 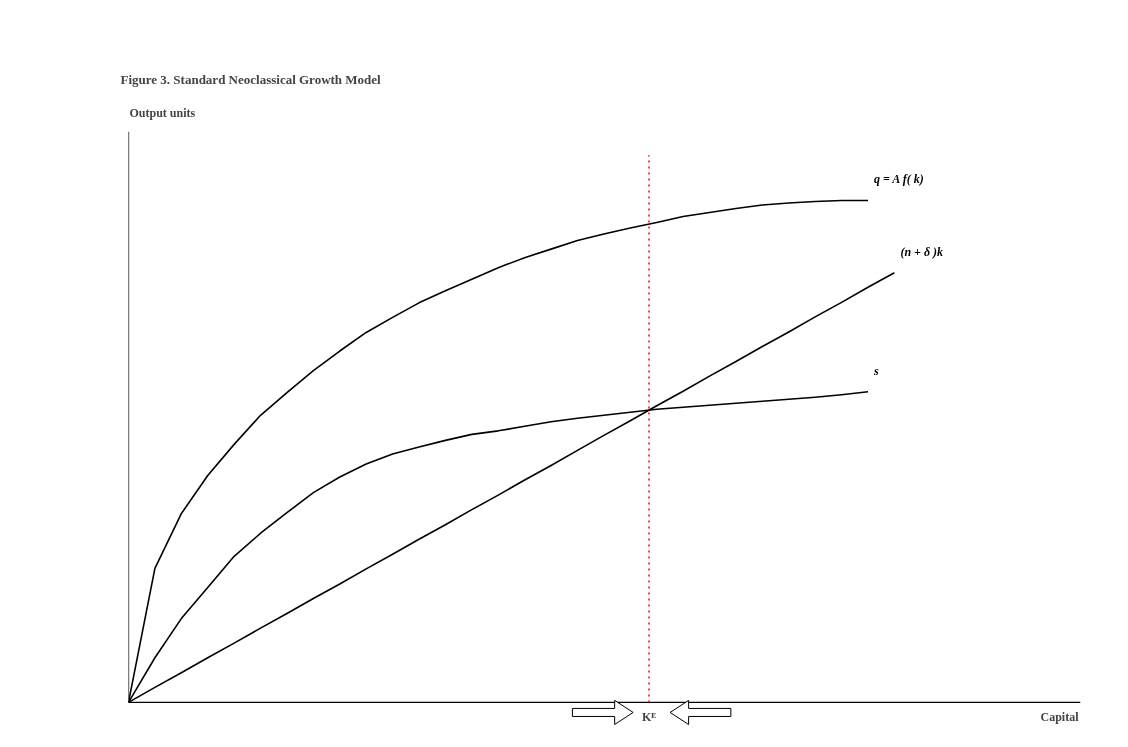 What do you see at coordinates (649, 717) in the screenshot?
I see `text: Kᴱ` at bounding box center [649, 717].